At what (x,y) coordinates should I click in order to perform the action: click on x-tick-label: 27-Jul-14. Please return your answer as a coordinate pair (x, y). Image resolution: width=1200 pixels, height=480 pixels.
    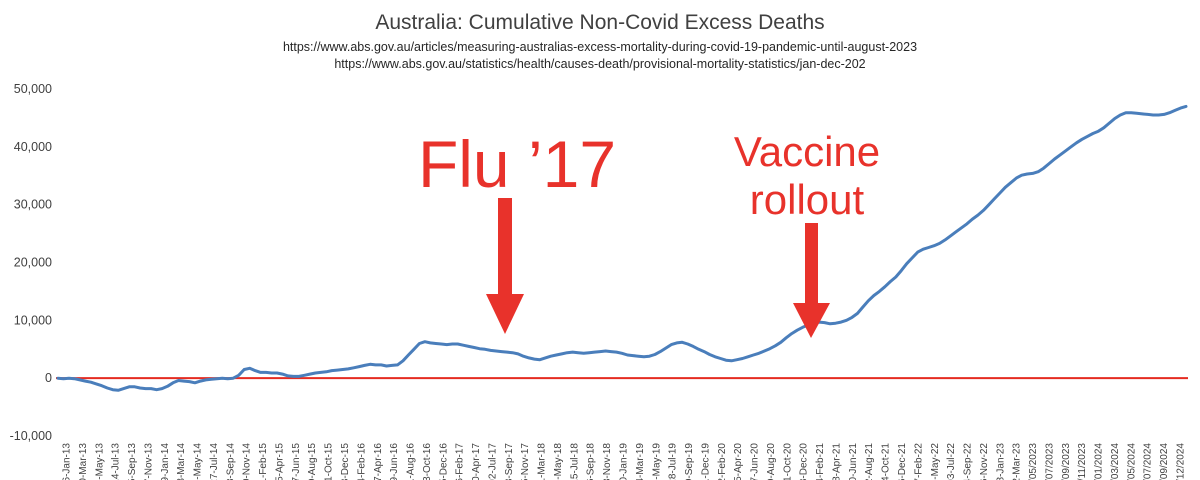
    Looking at the image, I should click on (214, 461).